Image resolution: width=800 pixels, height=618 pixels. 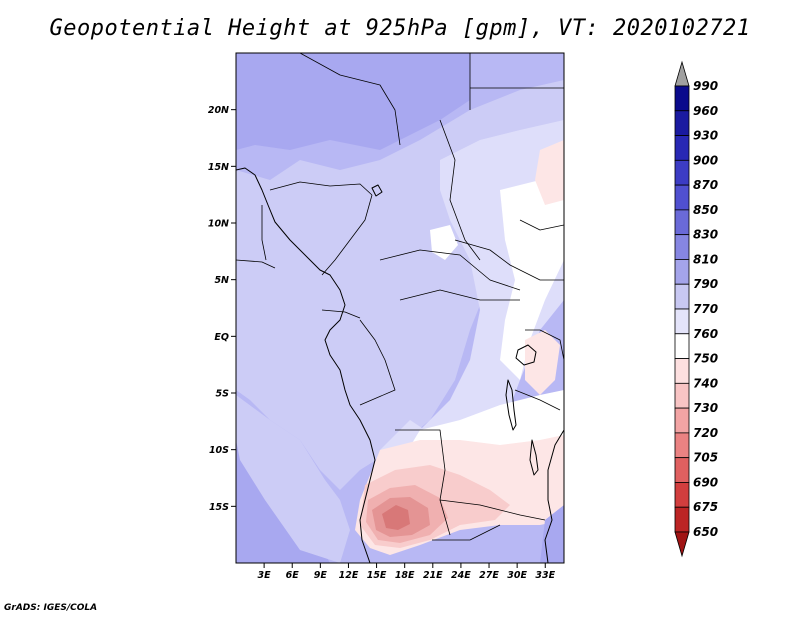 What do you see at coordinates (350, 99) in the screenshot?
I see `border-algeria-libya` at bounding box center [350, 99].